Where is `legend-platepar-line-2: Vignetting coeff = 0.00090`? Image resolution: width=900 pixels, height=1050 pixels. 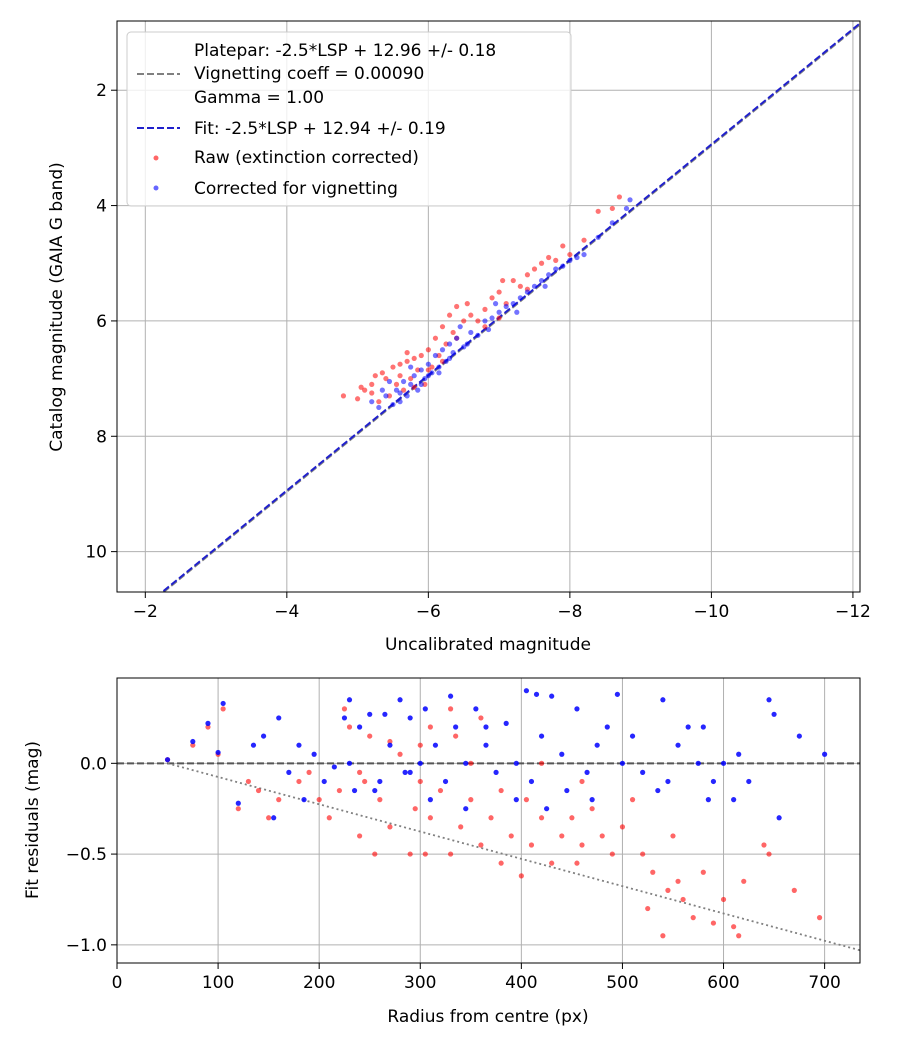 legend-platepar-line-2: Vignetting coeff = 0.00090 is located at coordinates (309, 74).